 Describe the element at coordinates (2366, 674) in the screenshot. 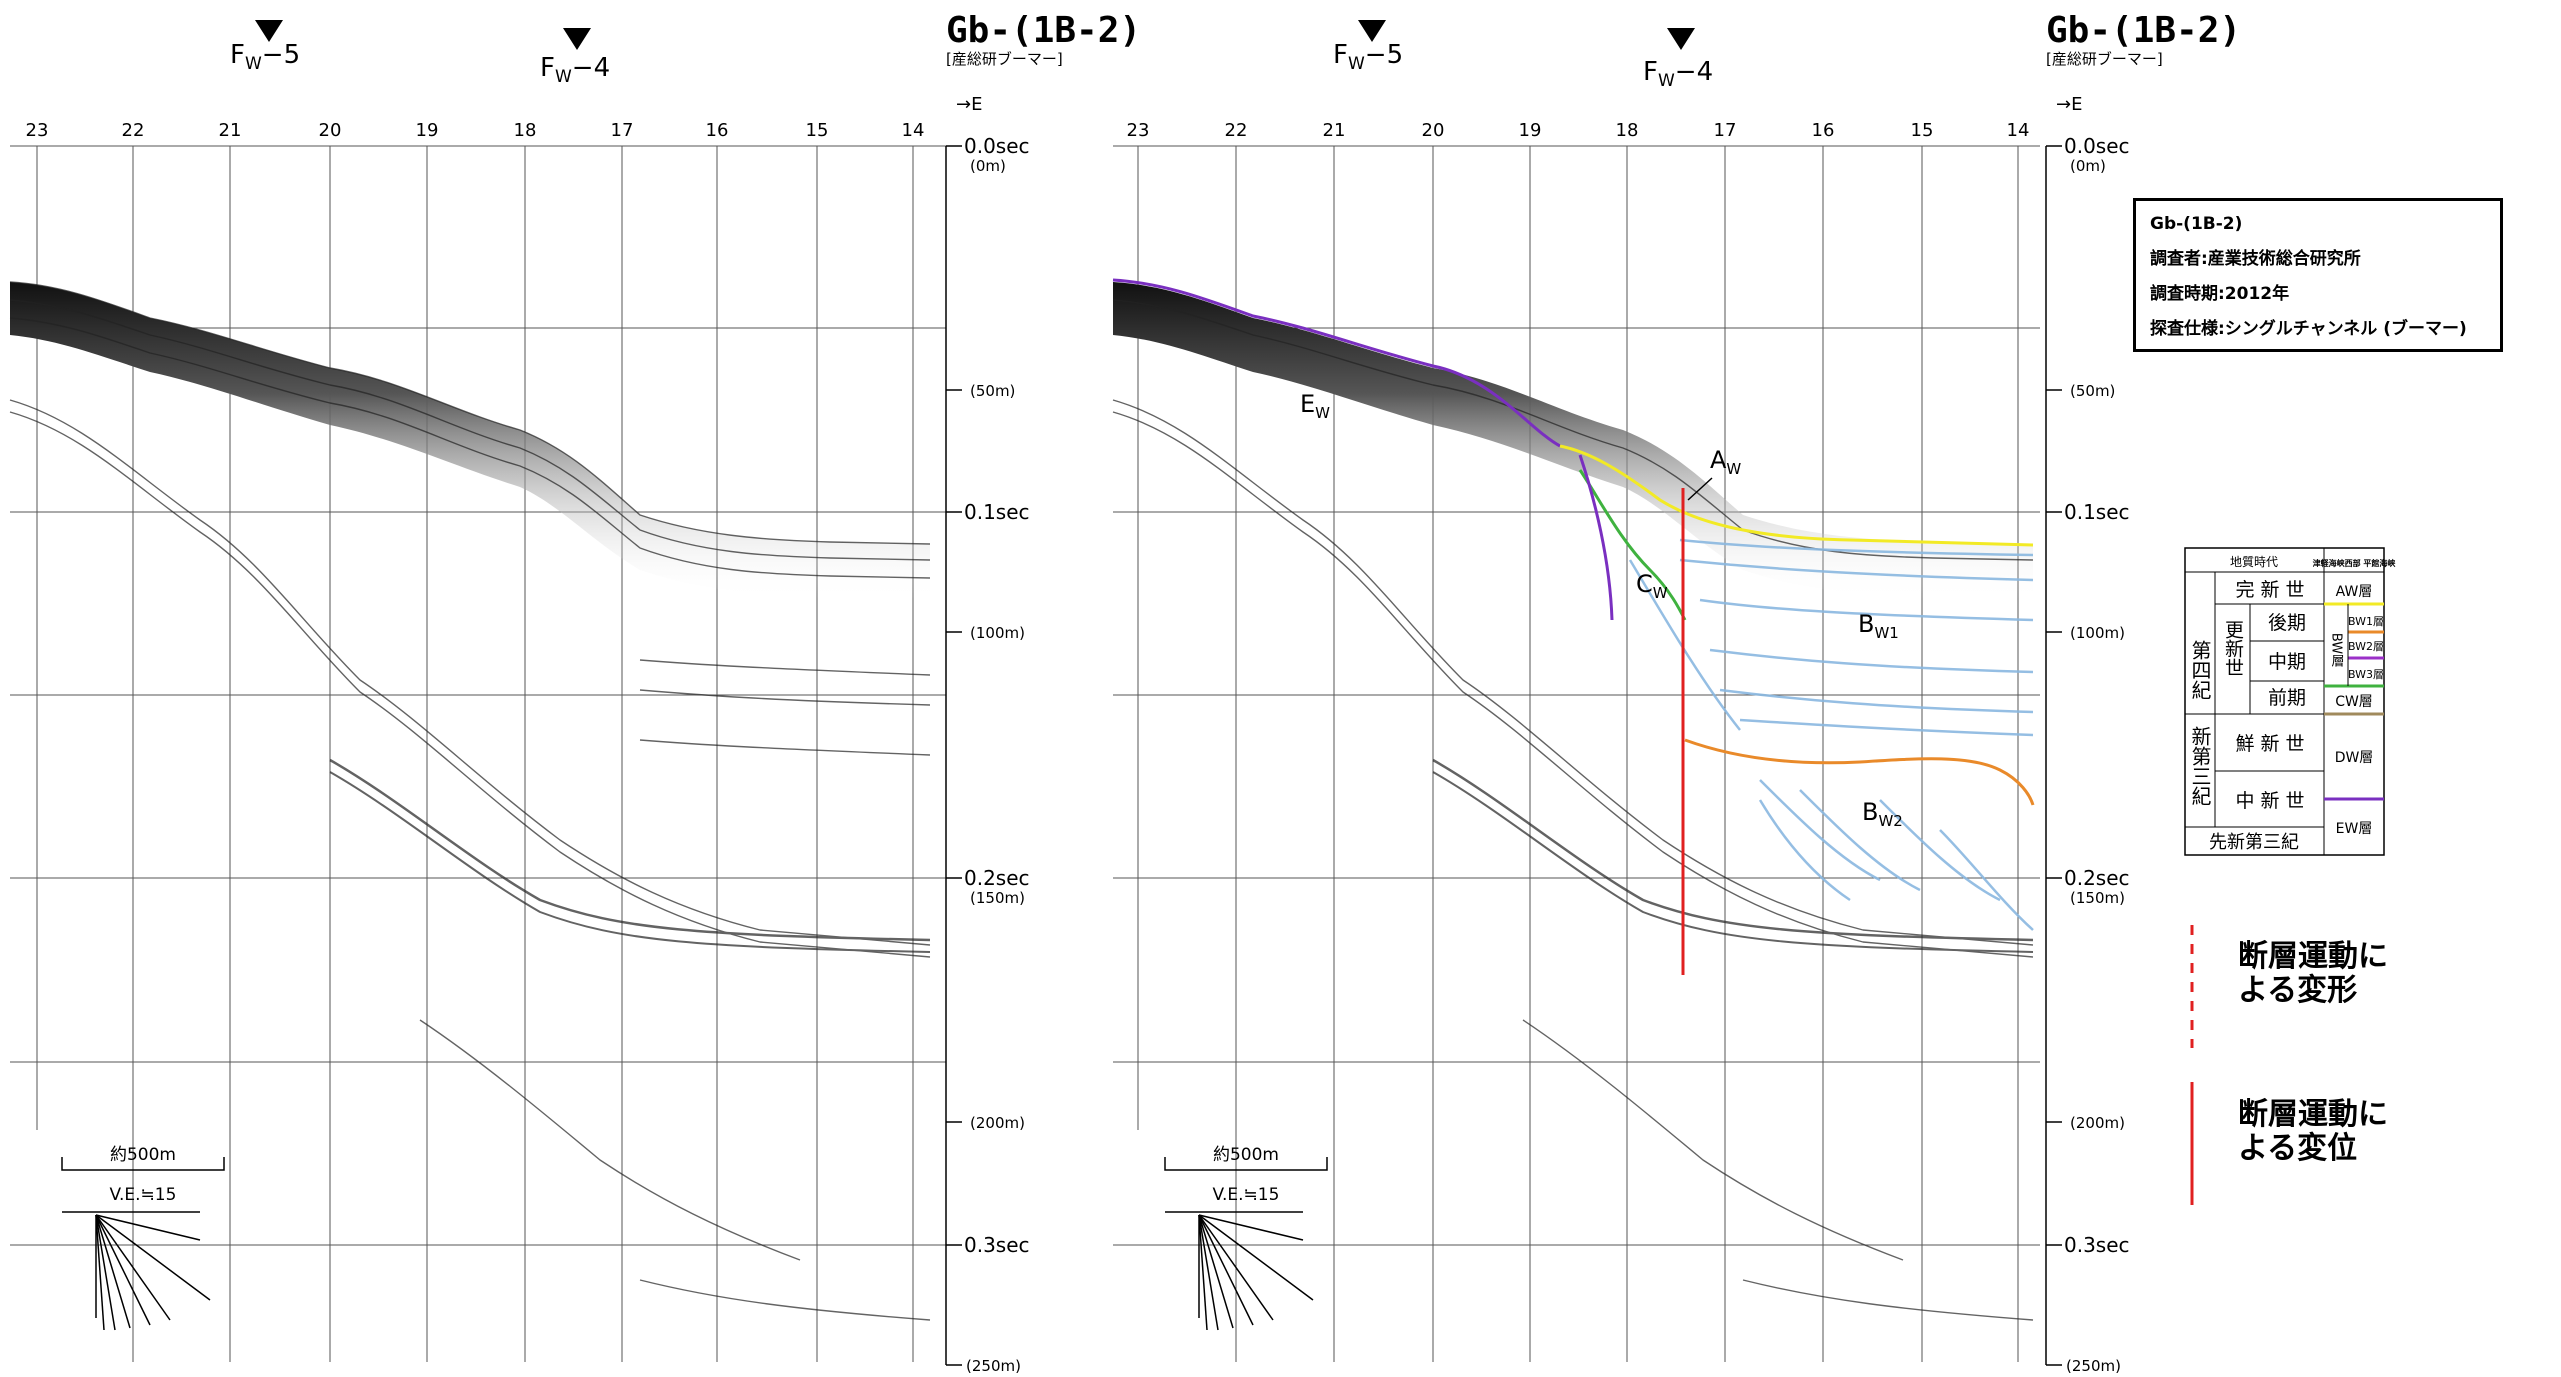

I see `svg-text: BW3層` at that location.